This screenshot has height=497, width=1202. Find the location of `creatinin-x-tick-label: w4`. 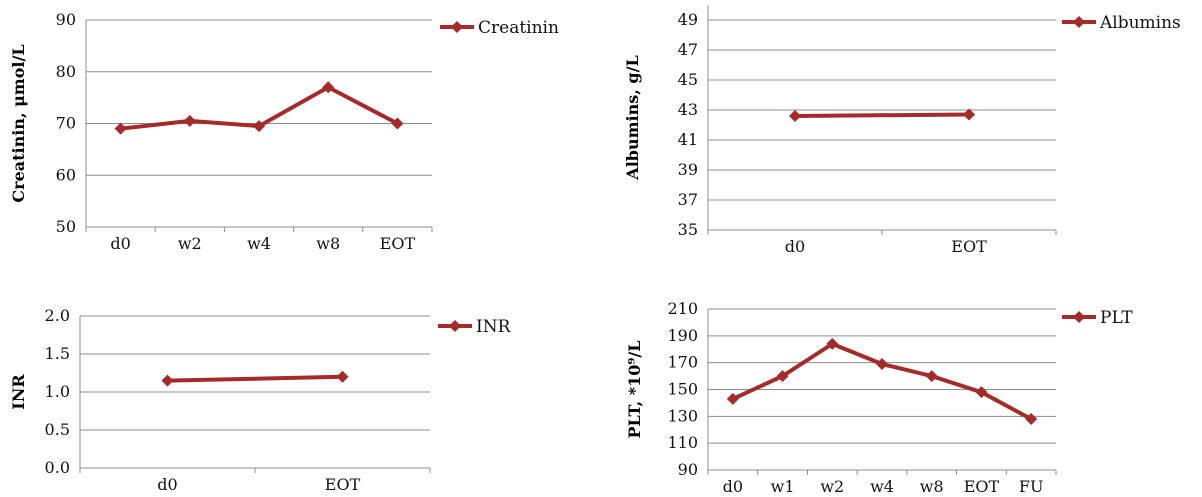

creatinin-x-tick-label: w4 is located at coordinates (259, 243).